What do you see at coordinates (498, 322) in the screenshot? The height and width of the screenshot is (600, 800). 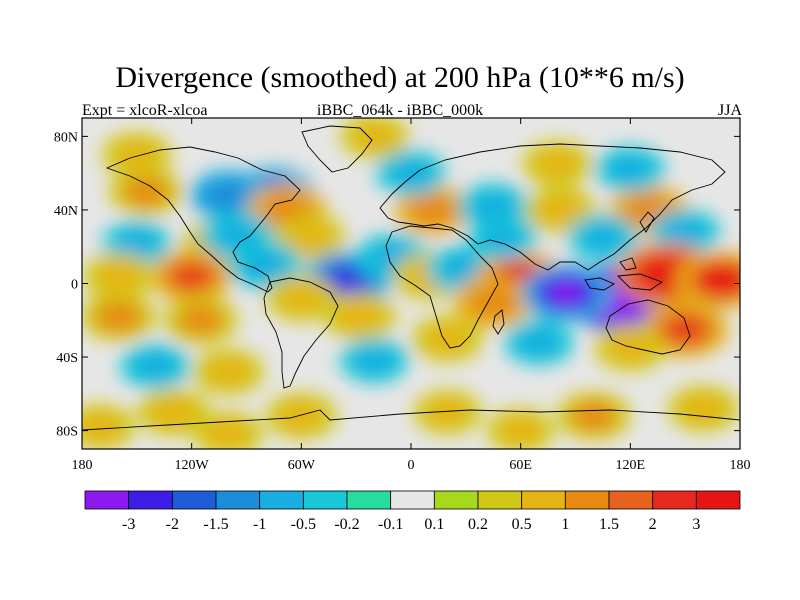 I see `coastline-madagascar` at bounding box center [498, 322].